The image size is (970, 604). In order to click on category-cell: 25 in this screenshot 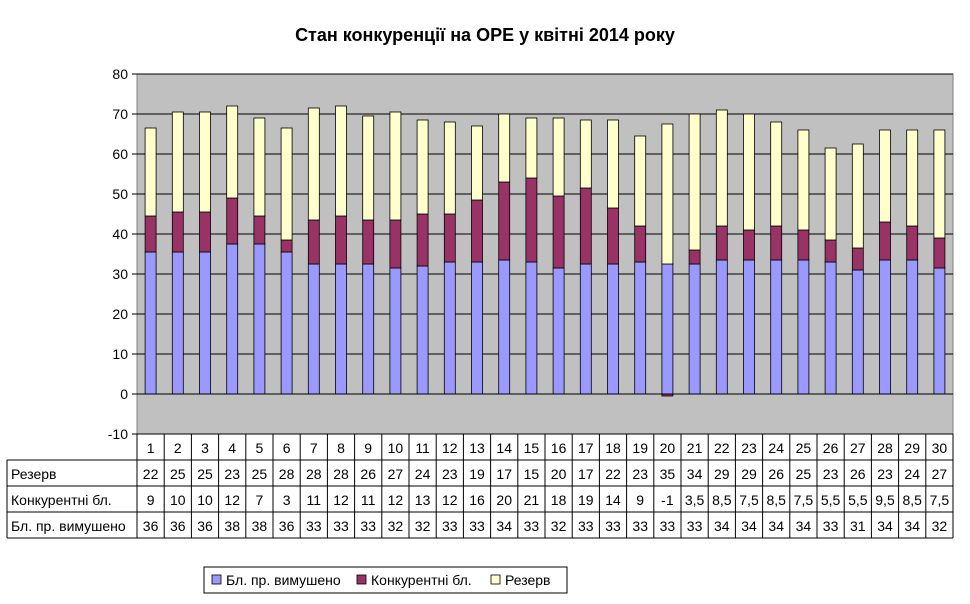, I will do `click(804, 448)`.